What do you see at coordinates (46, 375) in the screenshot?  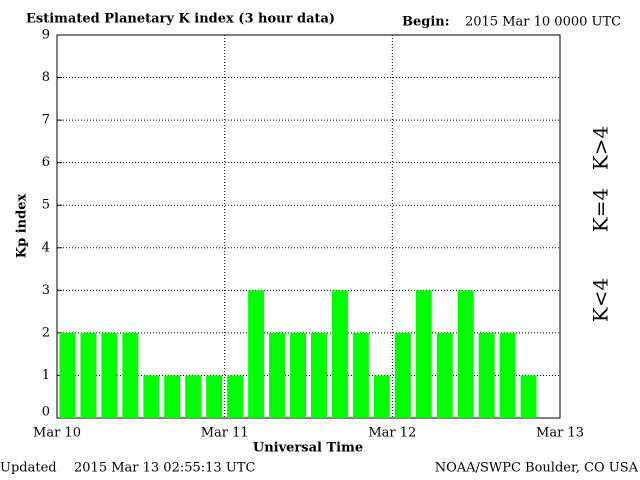 I see `y-tick-label: 1` at bounding box center [46, 375].